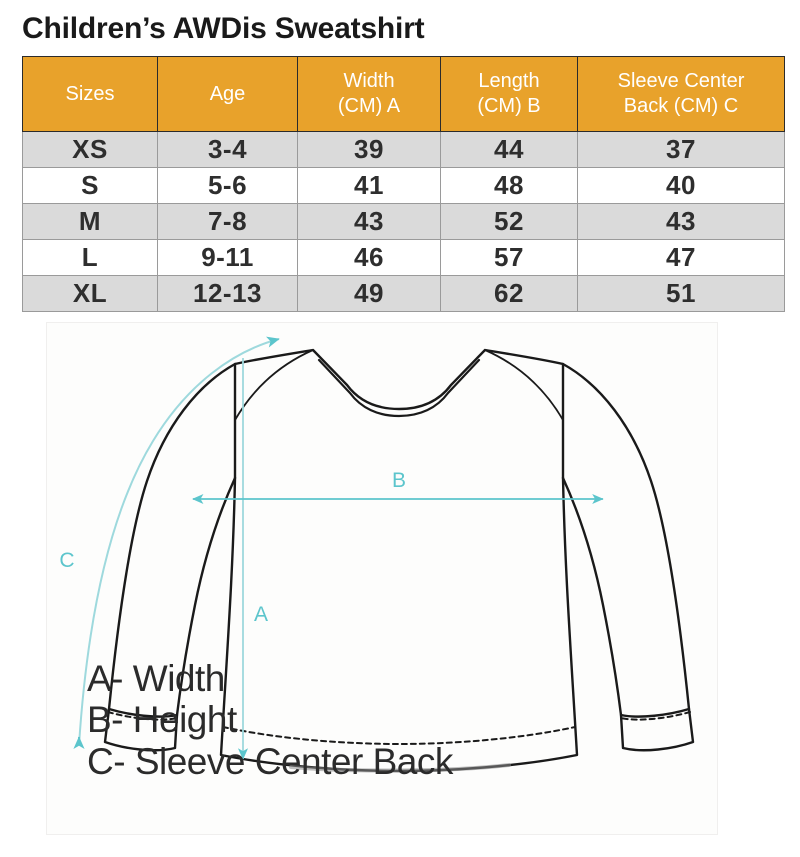  I want to click on column-header-age: Age, so click(227, 94).